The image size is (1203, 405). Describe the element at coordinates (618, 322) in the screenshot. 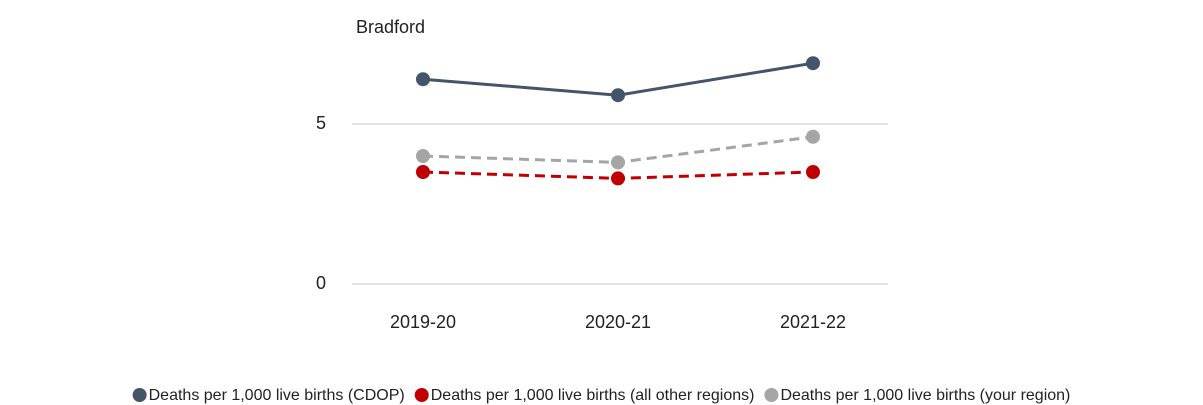

I see `x-tick-label: 2020-21` at that location.